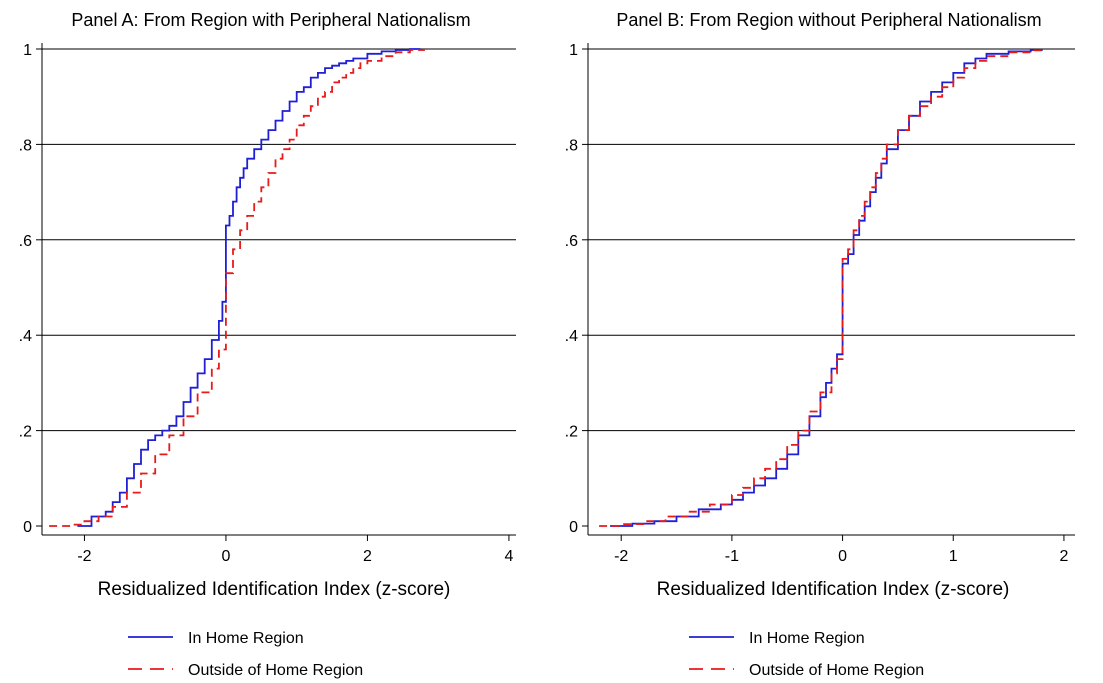  I want to click on panel-a-x-tick-label: -2, so click(84, 556).